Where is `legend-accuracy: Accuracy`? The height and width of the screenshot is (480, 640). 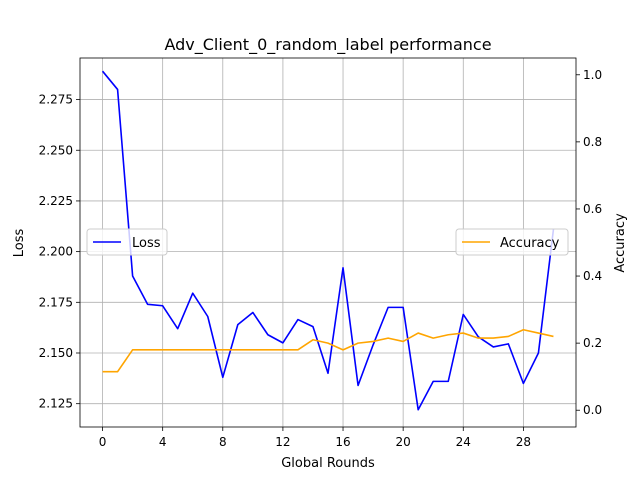 legend-accuracy: Accuracy is located at coordinates (512, 242).